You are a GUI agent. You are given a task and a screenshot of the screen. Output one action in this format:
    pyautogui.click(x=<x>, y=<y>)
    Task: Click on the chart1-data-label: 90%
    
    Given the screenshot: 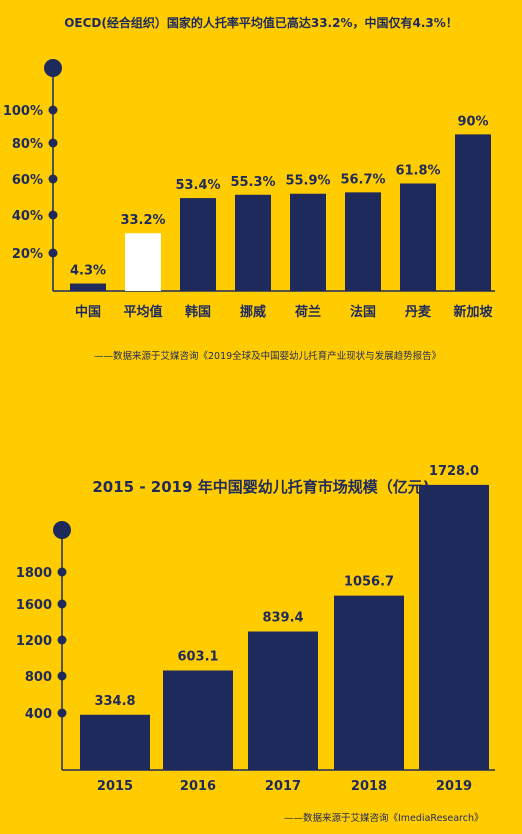 What is the action you would take?
    pyautogui.click(x=472, y=121)
    